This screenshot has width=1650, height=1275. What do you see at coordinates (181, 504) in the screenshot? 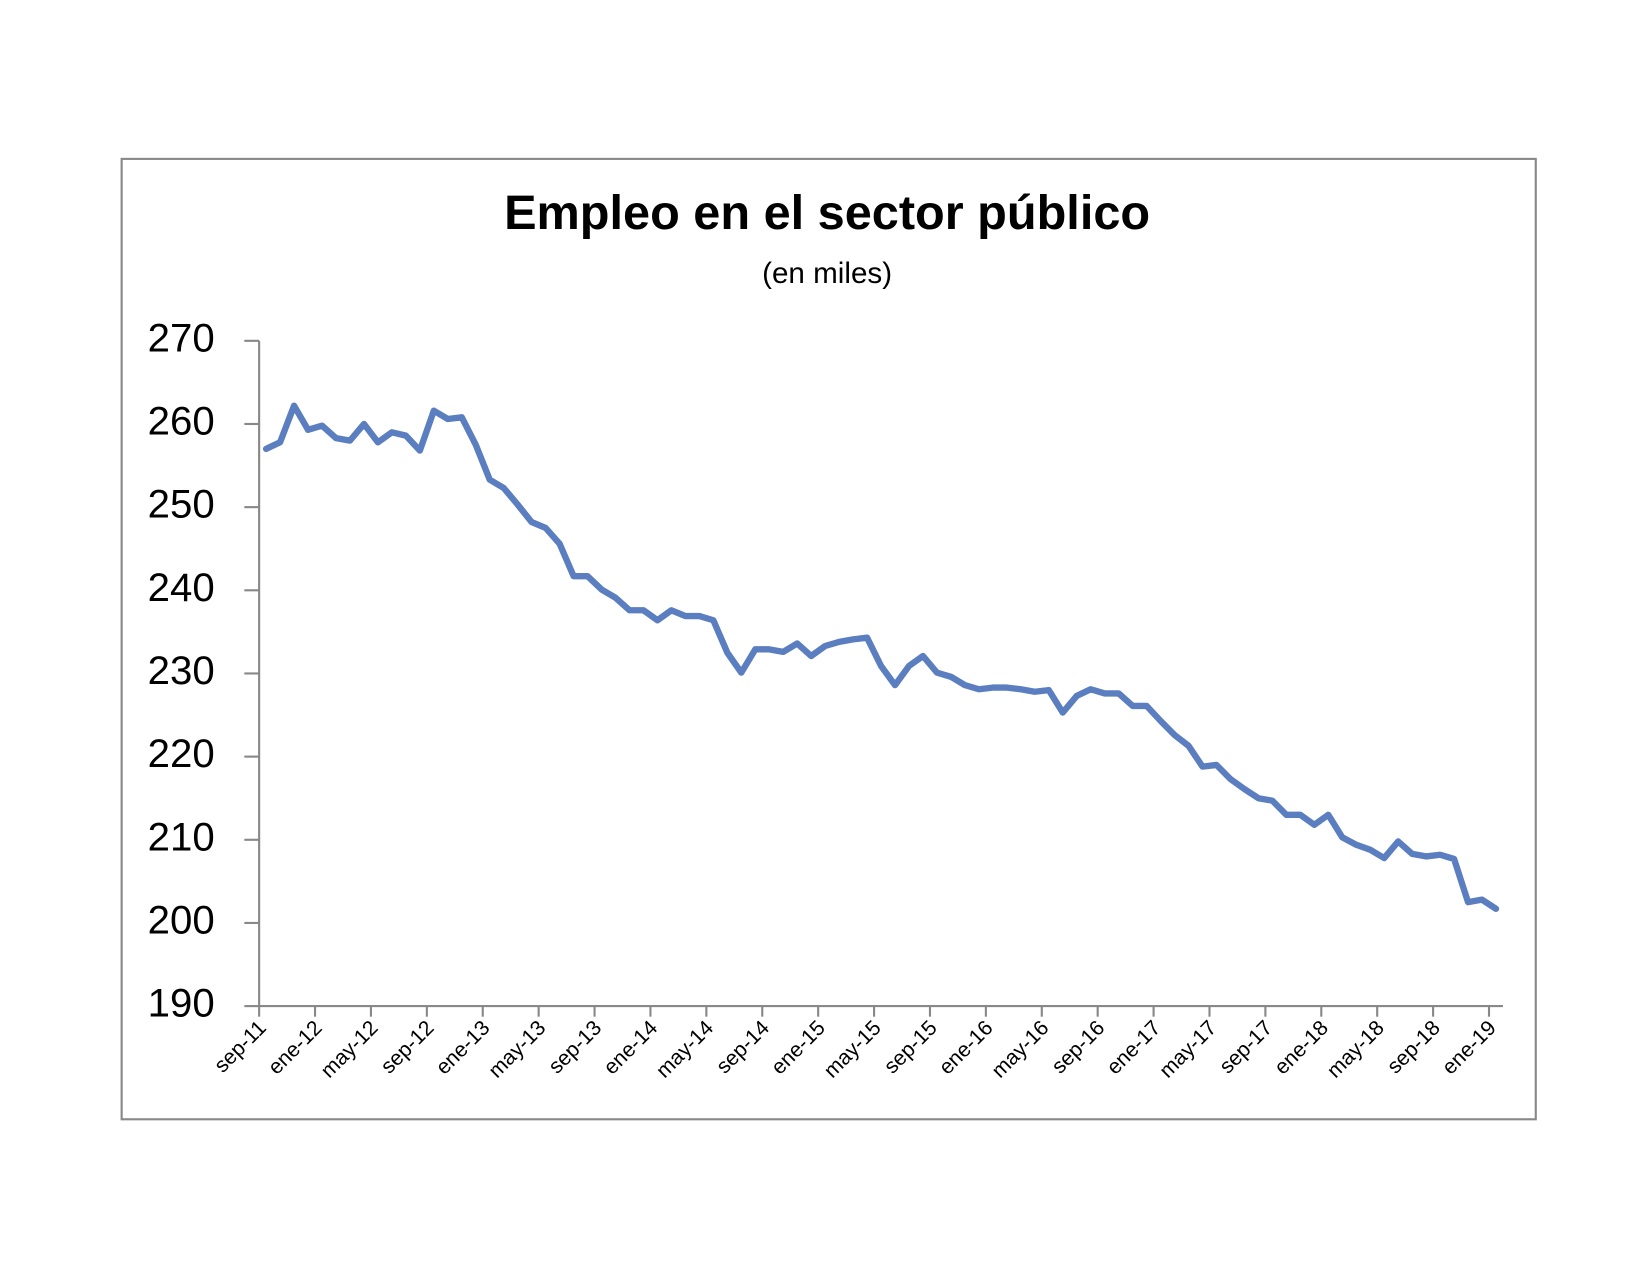
I see `y-tick-label: 250` at bounding box center [181, 504].